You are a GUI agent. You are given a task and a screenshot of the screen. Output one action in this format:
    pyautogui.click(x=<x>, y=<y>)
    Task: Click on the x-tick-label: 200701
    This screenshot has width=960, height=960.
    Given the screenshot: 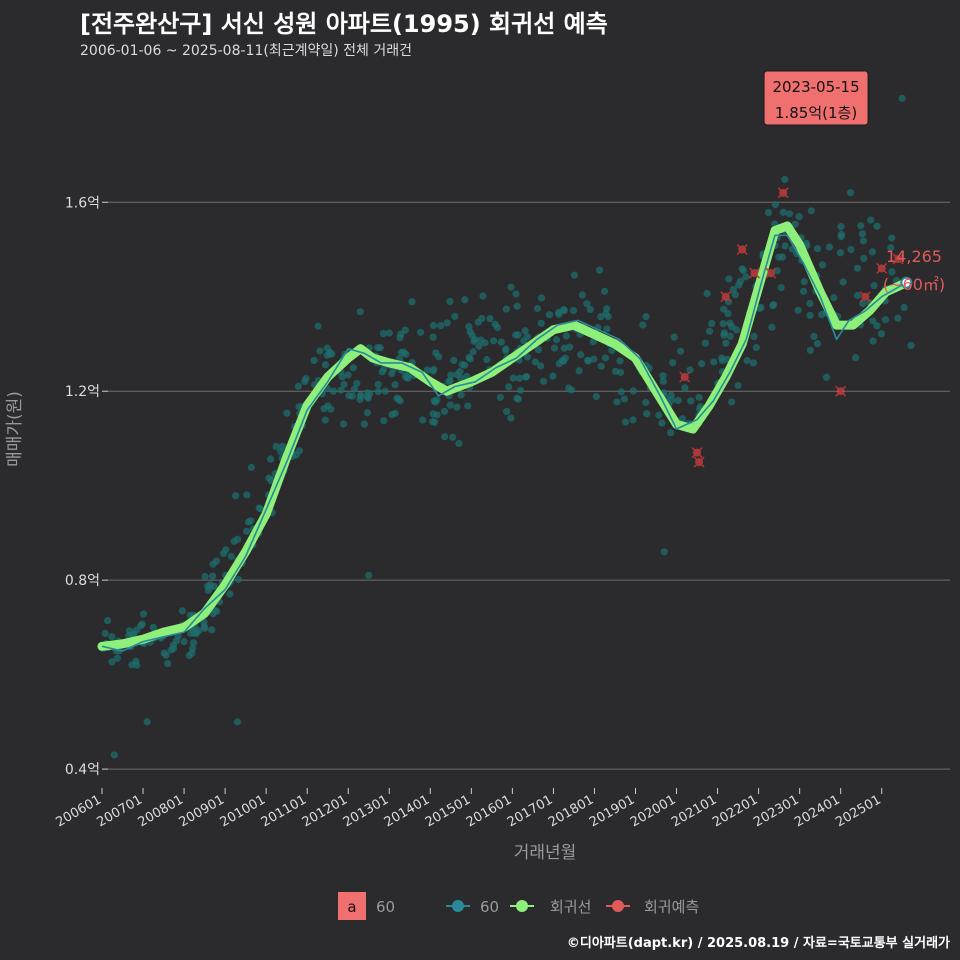 What is the action you would take?
    pyautogui.click(x=120, y=811)
    